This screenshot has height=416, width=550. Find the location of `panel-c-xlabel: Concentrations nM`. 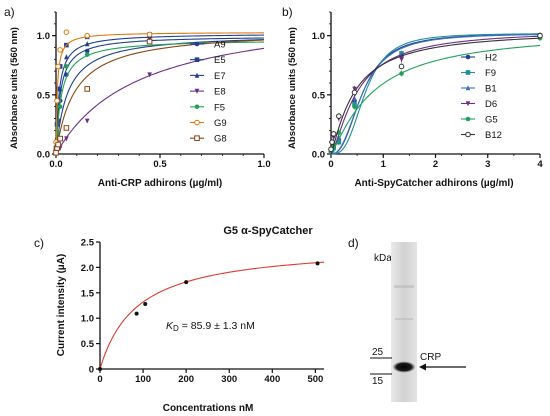

panel-c-xlabel: Concentrations nM is located at coordinates (208, 408).